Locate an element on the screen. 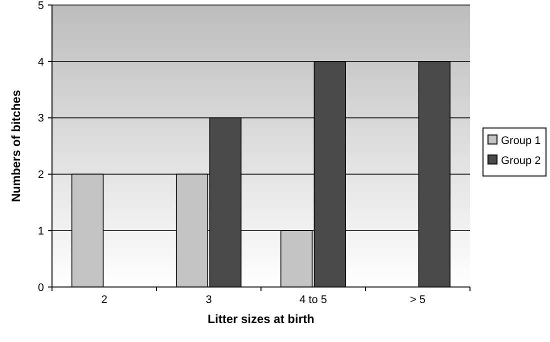 This screenshot has height=342, width=550. x-tick-label: 4 to 5 is located at coordinates (313, 300).